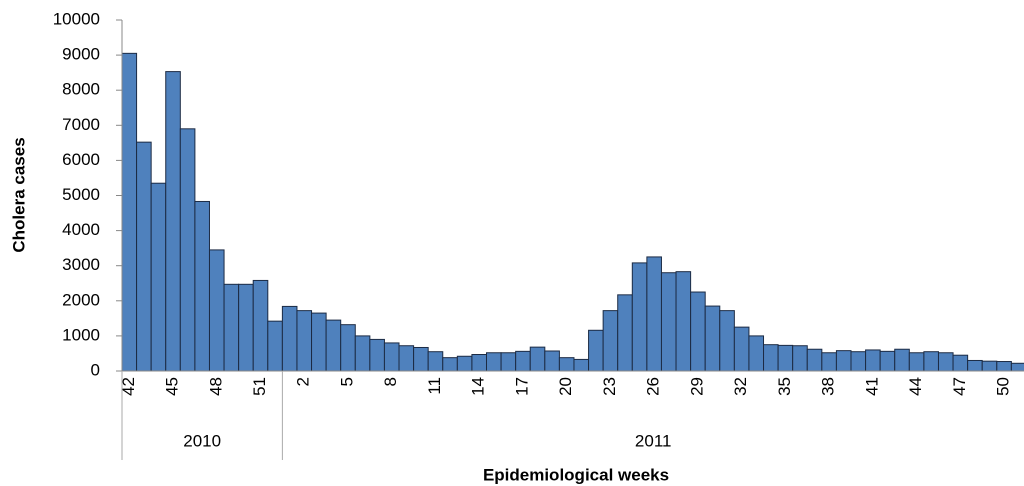  Describe the element at coordinates (434, 386) in the screenshot. I see `x-tick-label: 11` at that location.